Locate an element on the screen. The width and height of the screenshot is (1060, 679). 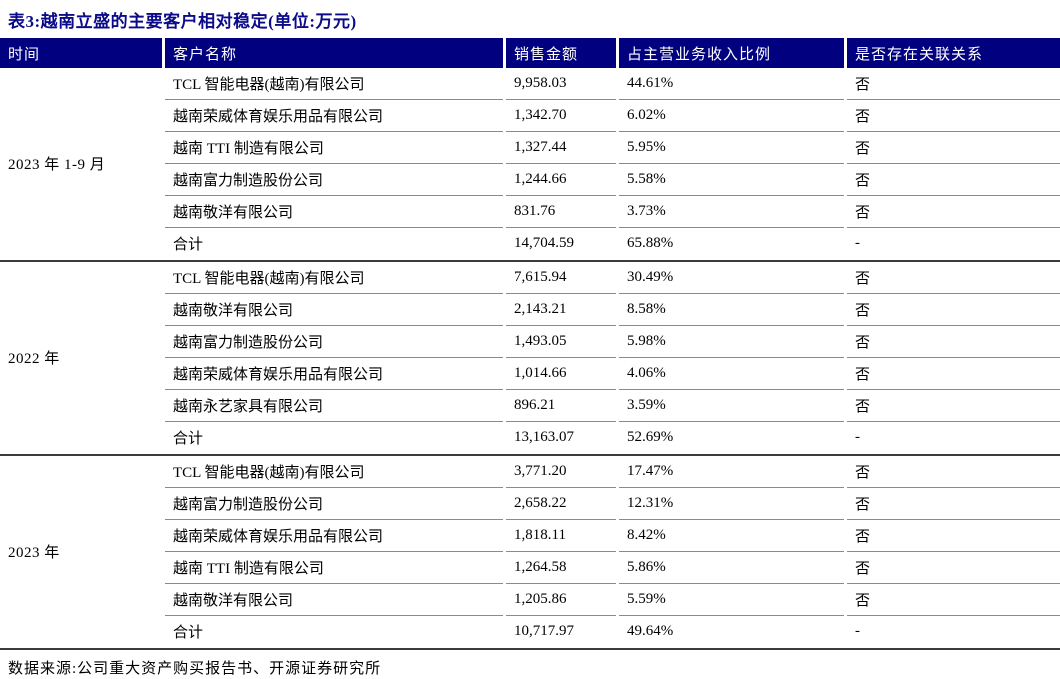
table-row: 越南荣威体育娱乐用品有限公司 1,818.11 8.42% 否 is located at coordinates (530, 536).